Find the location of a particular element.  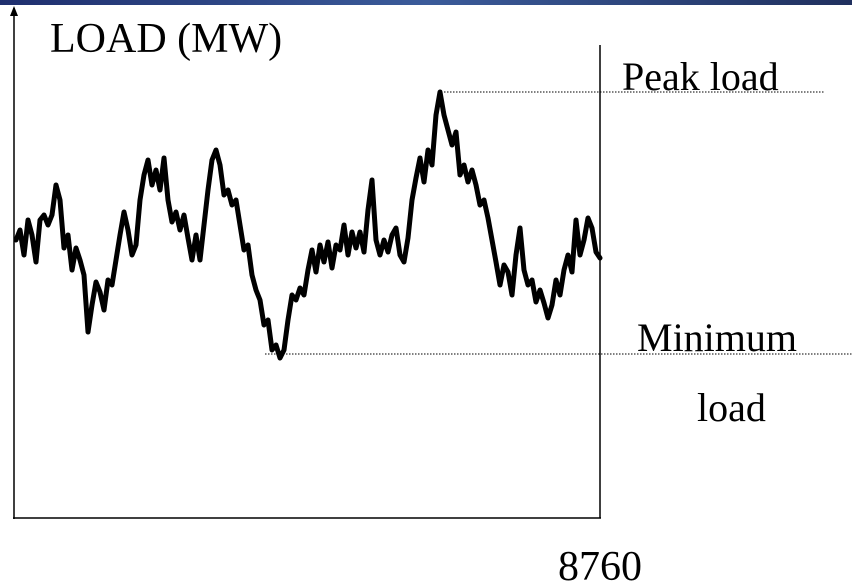

top-band is located at coordinates (426, 2).